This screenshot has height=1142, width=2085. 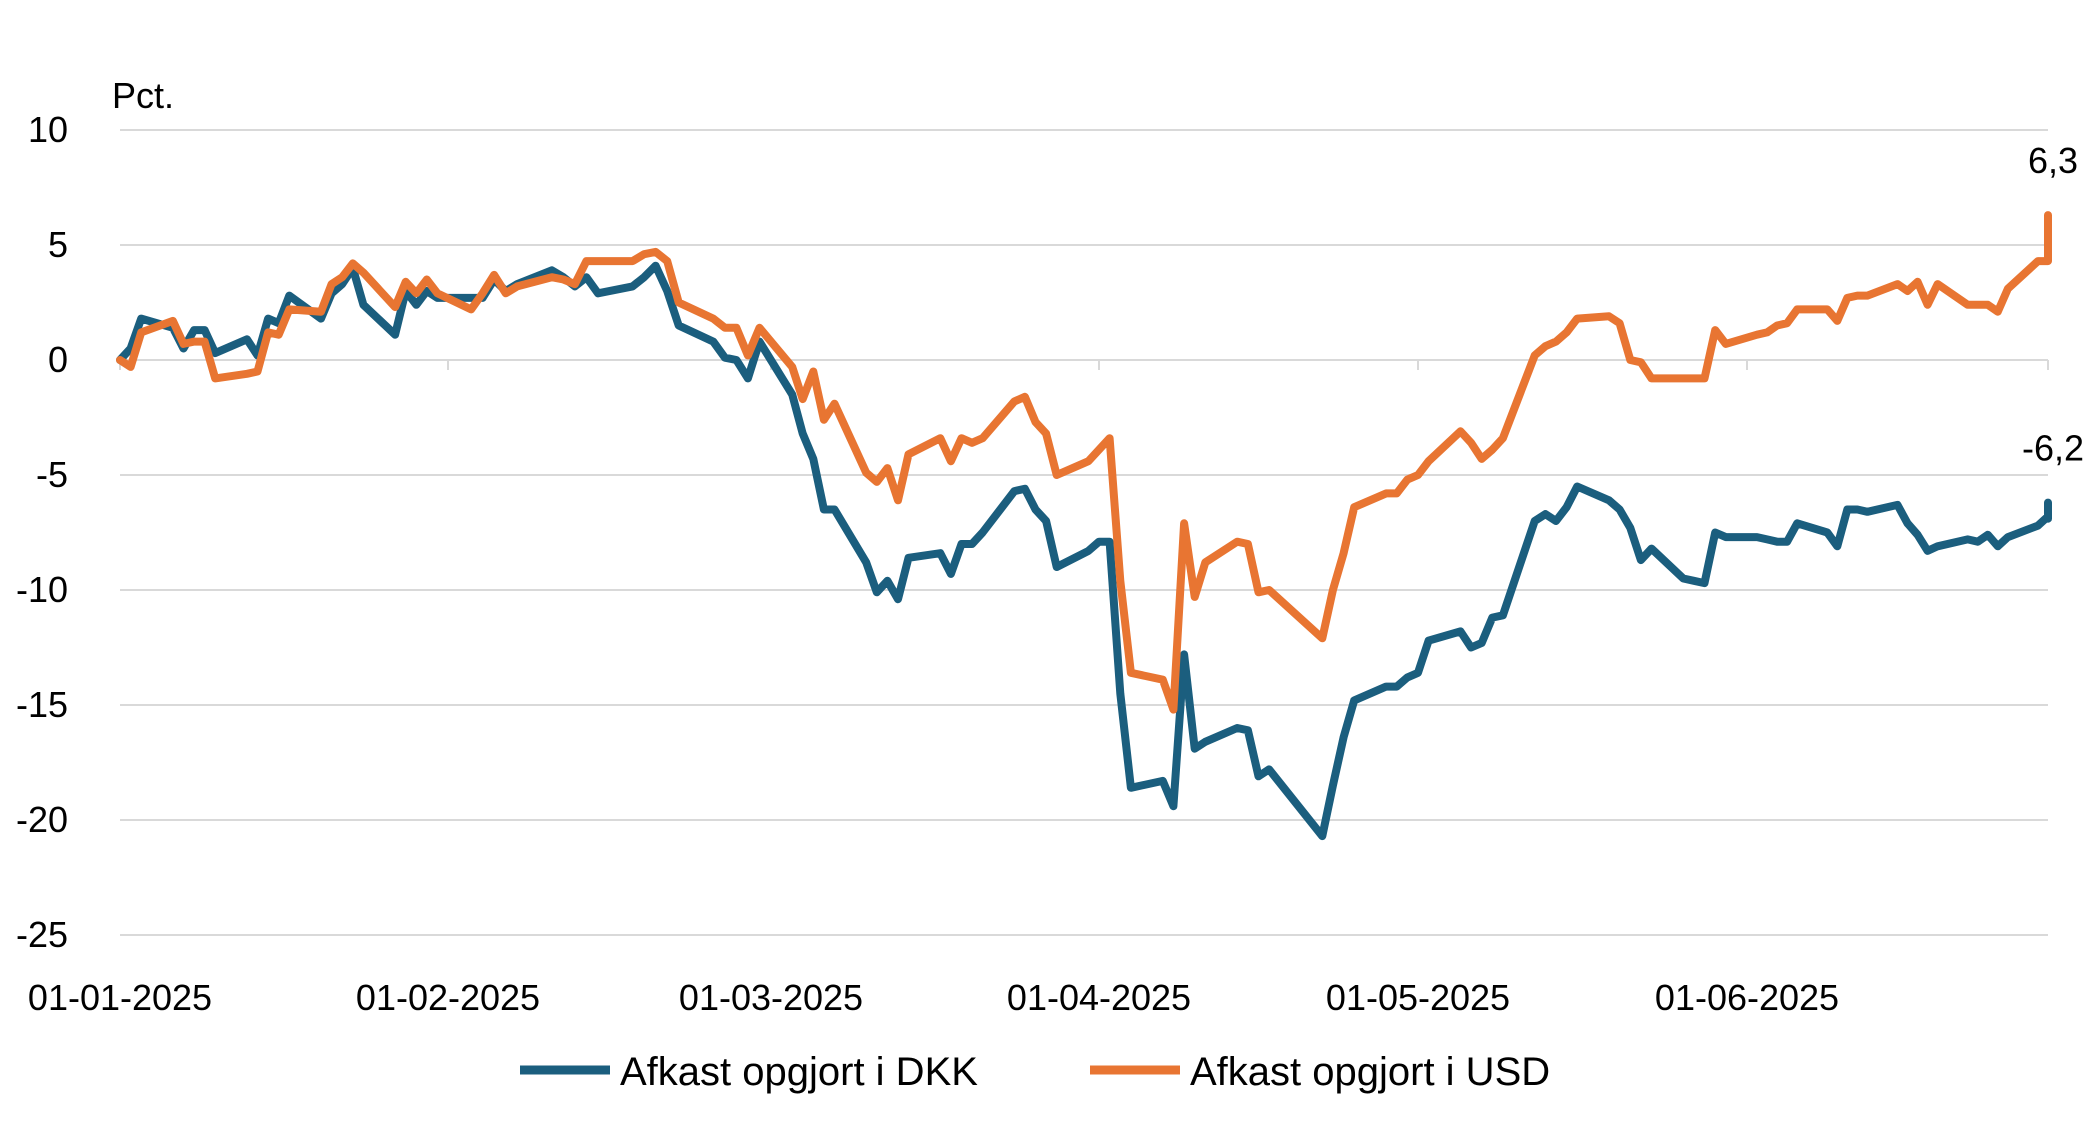 What do you see at coordinates (48, 129) in the screenshot?
I see `y-tick-label: 10` at bounding box center [48, 129].